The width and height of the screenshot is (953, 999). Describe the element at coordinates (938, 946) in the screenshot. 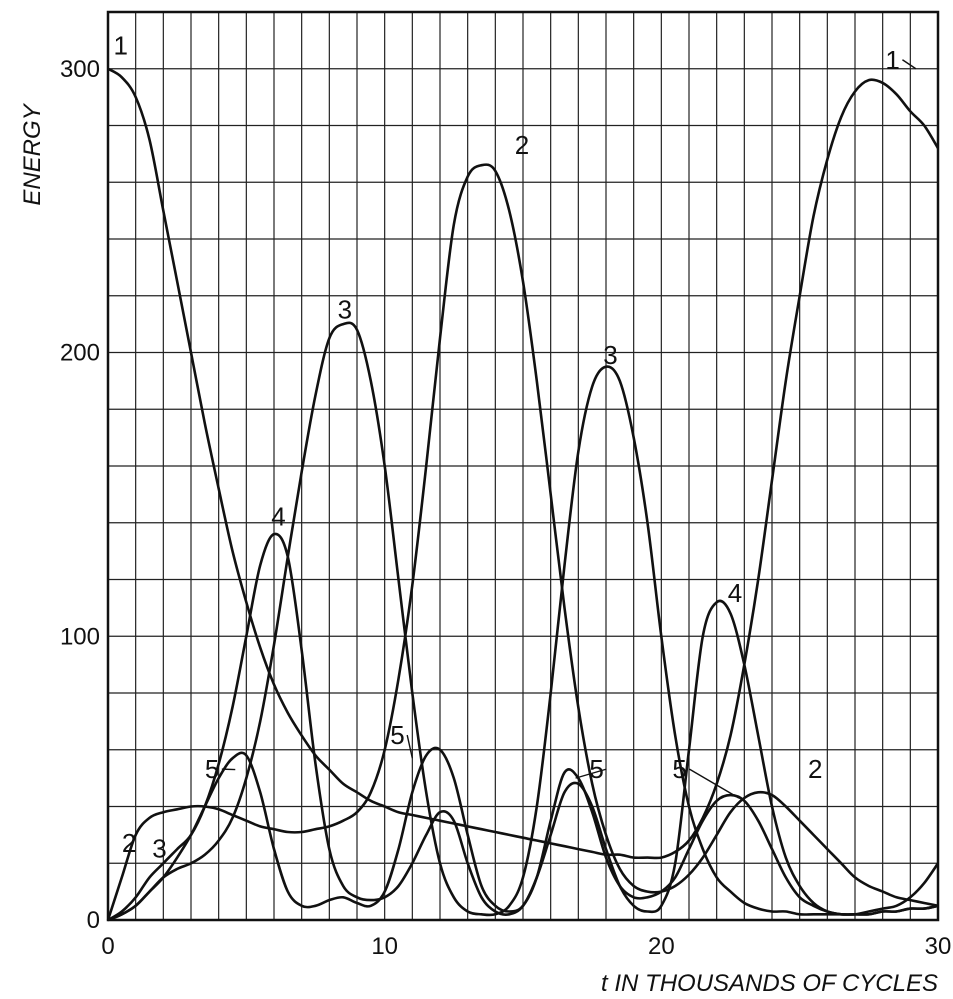

I see `x-tick-label: 30` at that location.